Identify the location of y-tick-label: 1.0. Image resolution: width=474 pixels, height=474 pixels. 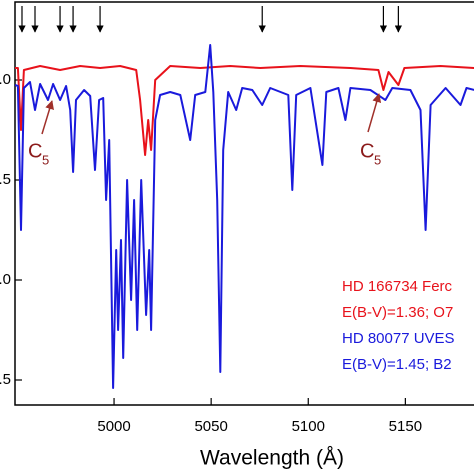
(5, 79).